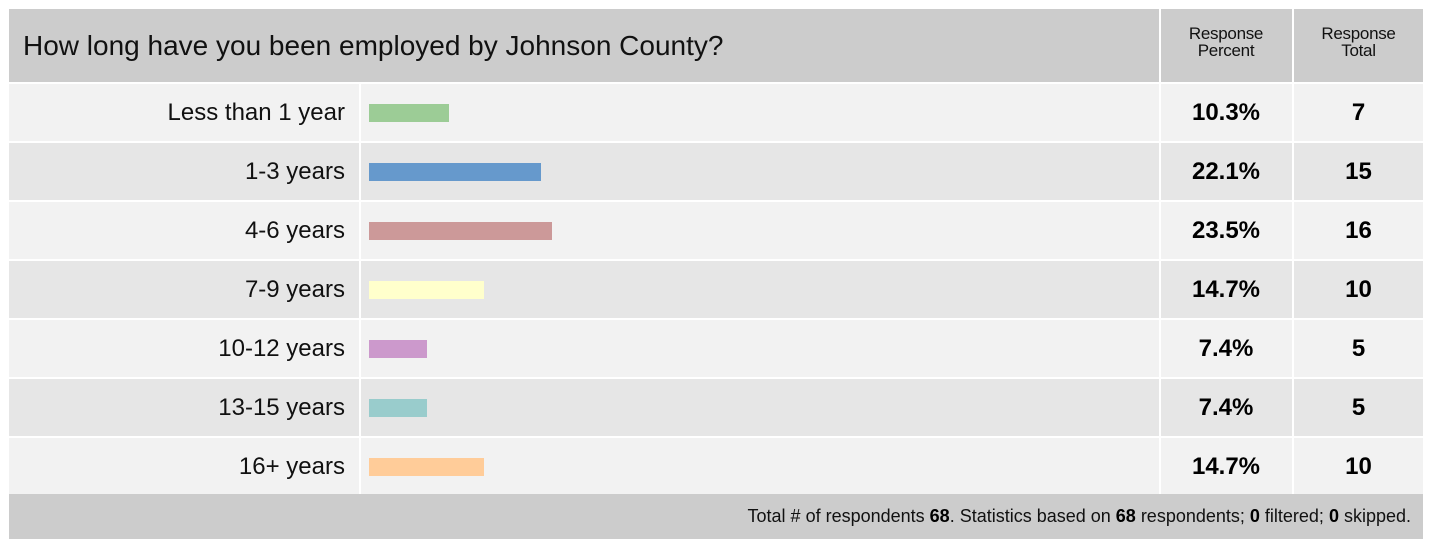 This screenshot has height=539, width=1429. What do you see at coordinates (1226, 33) in the screenshot?
I see `response-percent-header-line1: Response` at bounding box center [1226, 33].